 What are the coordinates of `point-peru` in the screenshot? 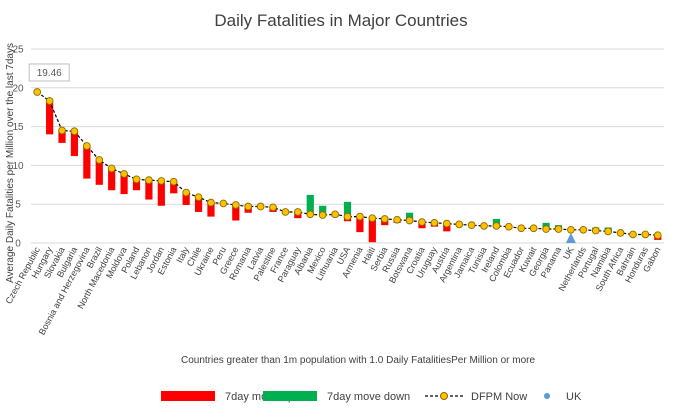 It's located at (223, 203).